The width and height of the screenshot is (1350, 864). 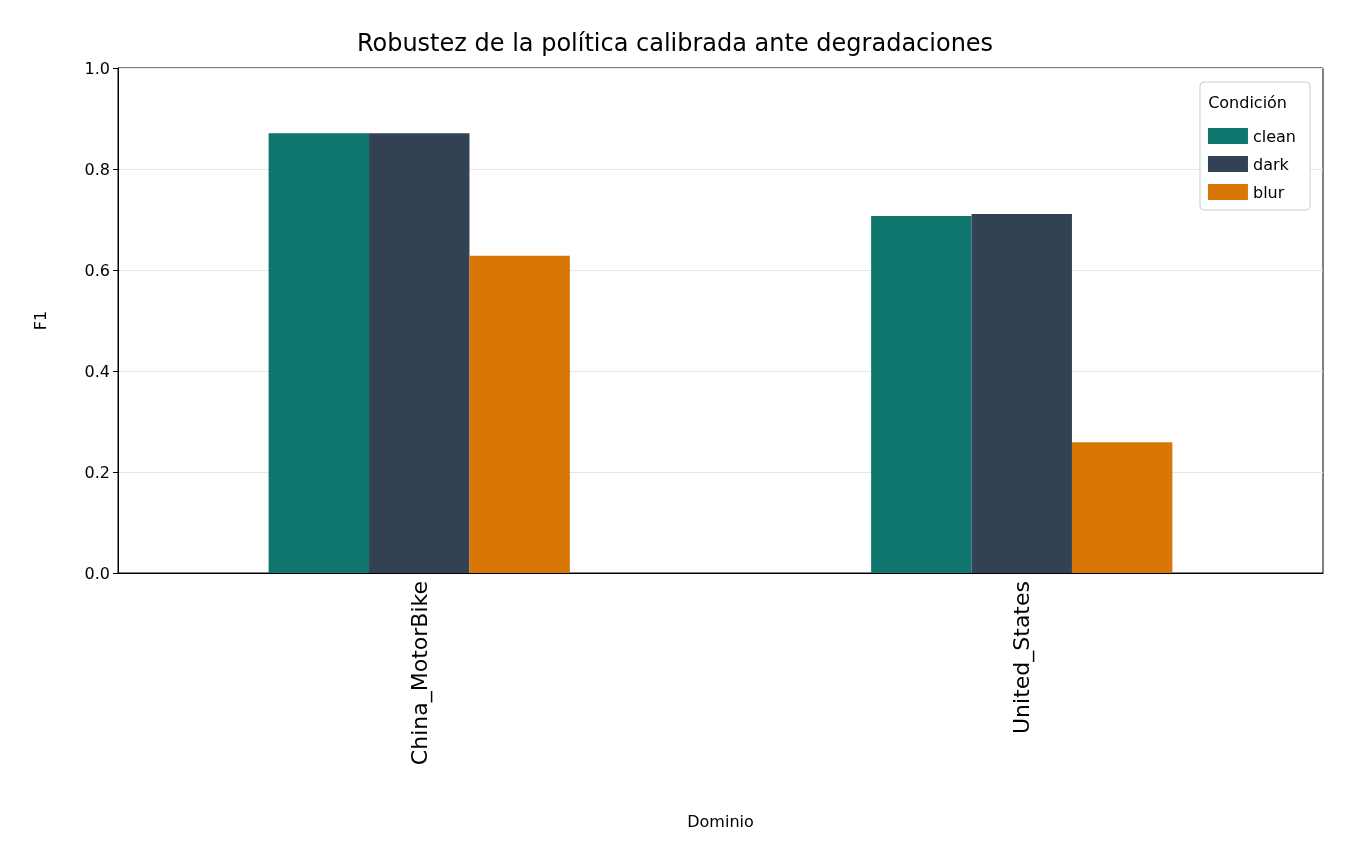 I want to click on legend-label: blur, so click(x=1268, y=192).